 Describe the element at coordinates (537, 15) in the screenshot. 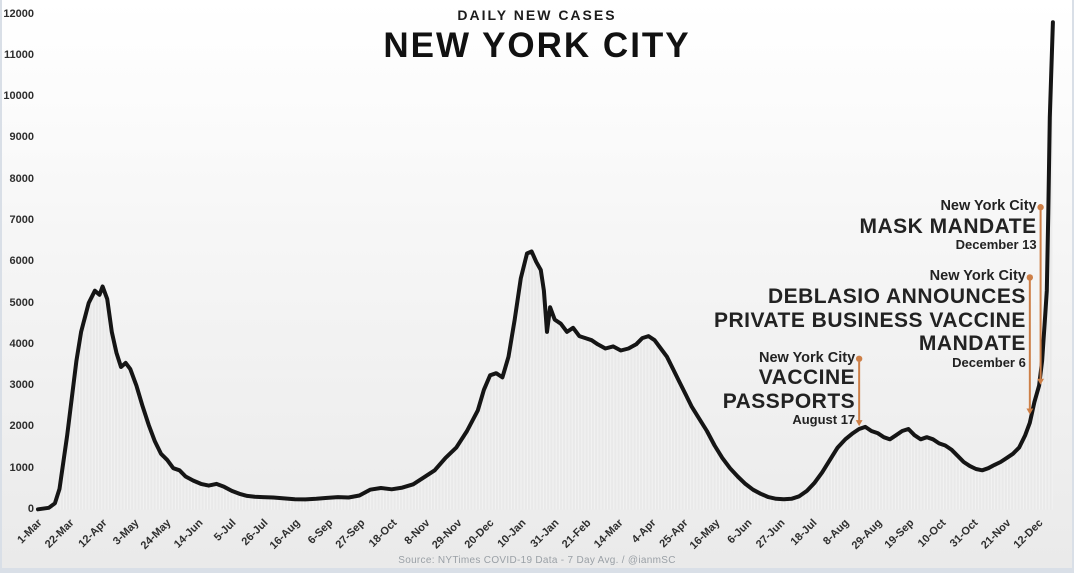

I see `chart-subtitle: DAILY NEW CASES` at that location.